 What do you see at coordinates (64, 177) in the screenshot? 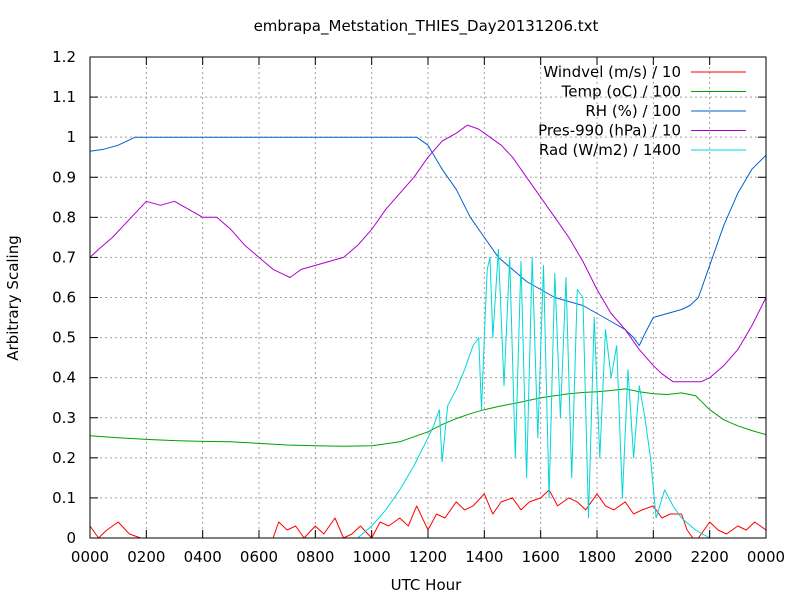
I see `y-tick-label: 0.9` at bounding box center [64, 177].